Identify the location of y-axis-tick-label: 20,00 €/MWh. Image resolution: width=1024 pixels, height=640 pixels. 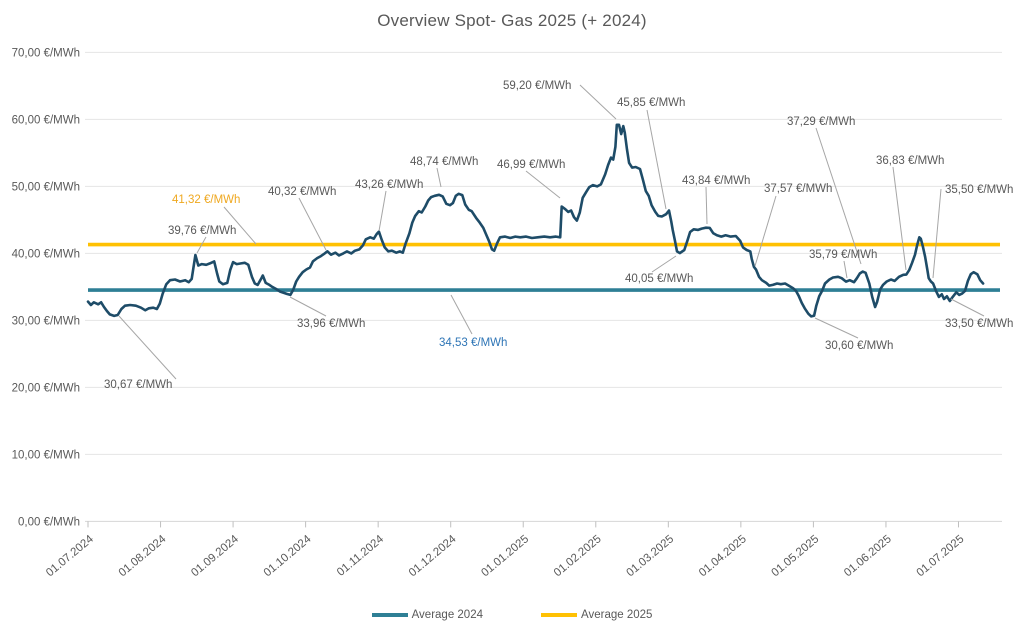
(46, 388).